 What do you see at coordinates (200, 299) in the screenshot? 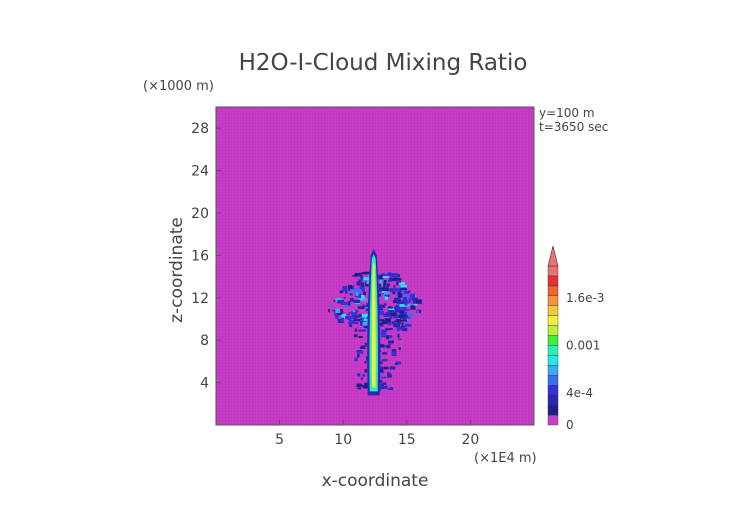
I see `y-tick-label: 12` at bounding box center [200, 299].